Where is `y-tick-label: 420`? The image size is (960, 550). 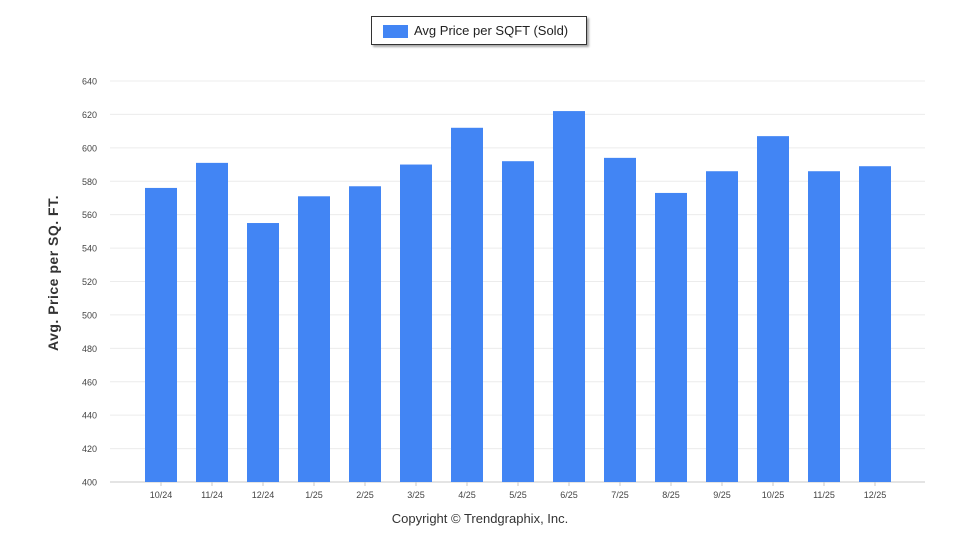
y-tick-label: 420 is located at coordinates (89, 449).